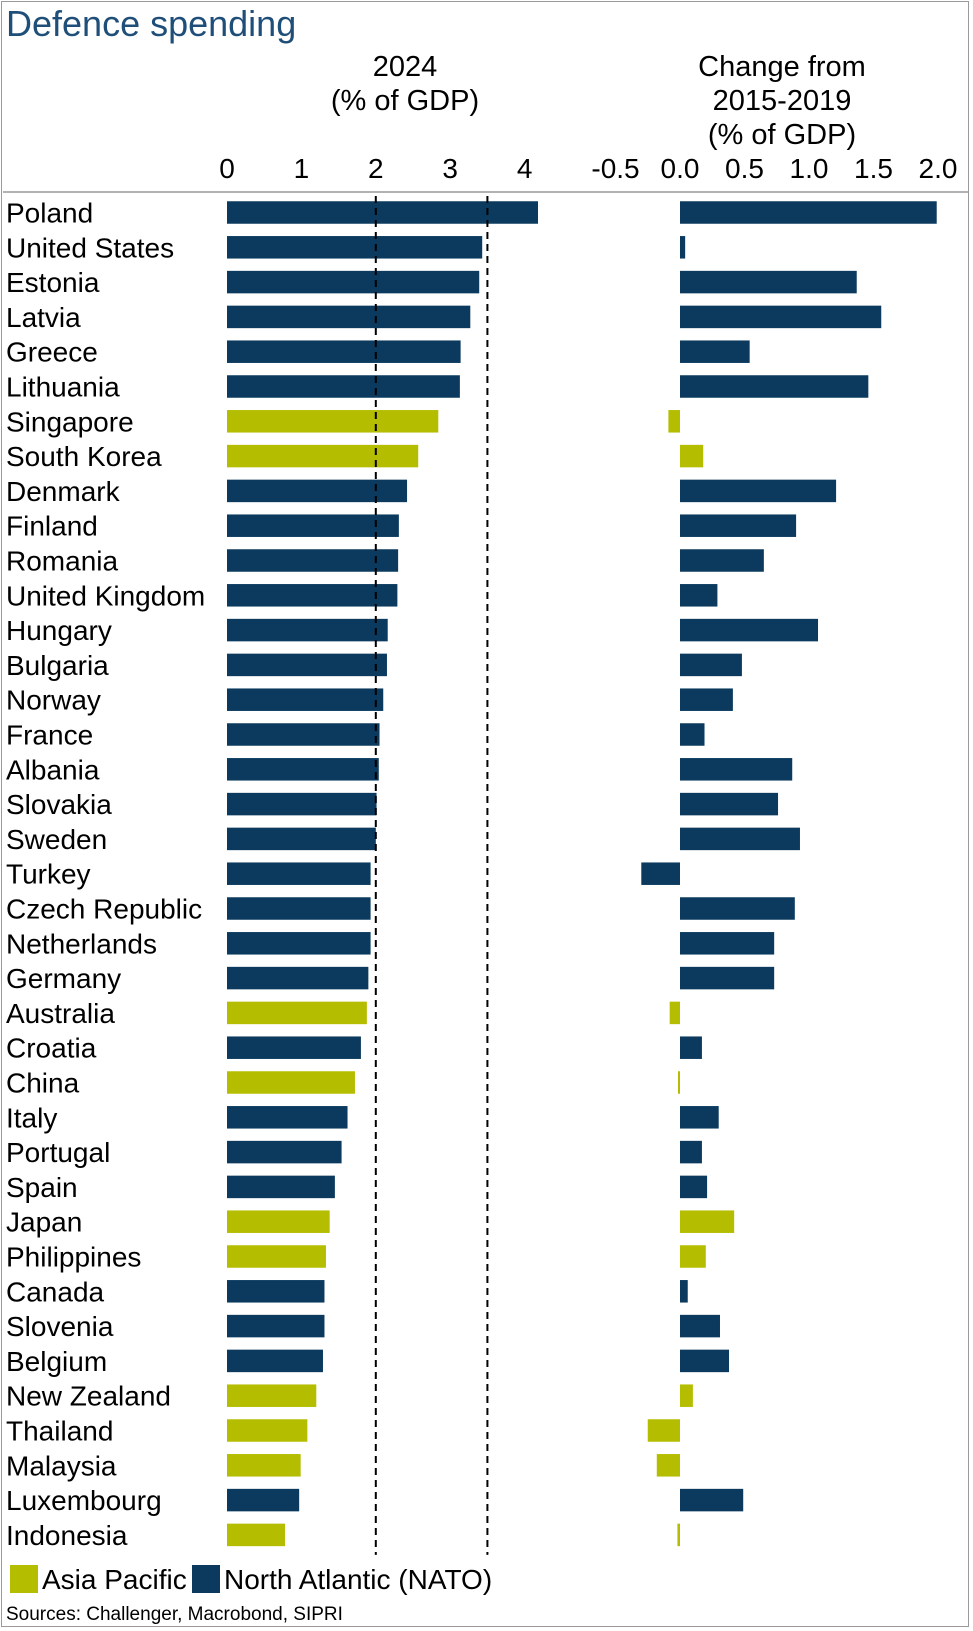 The image size is (973, 1631). What do you see at coordinates (700, 1326) in the screenshot?
I see `bar-change-slovenia` at bounding box center [700, 1326].